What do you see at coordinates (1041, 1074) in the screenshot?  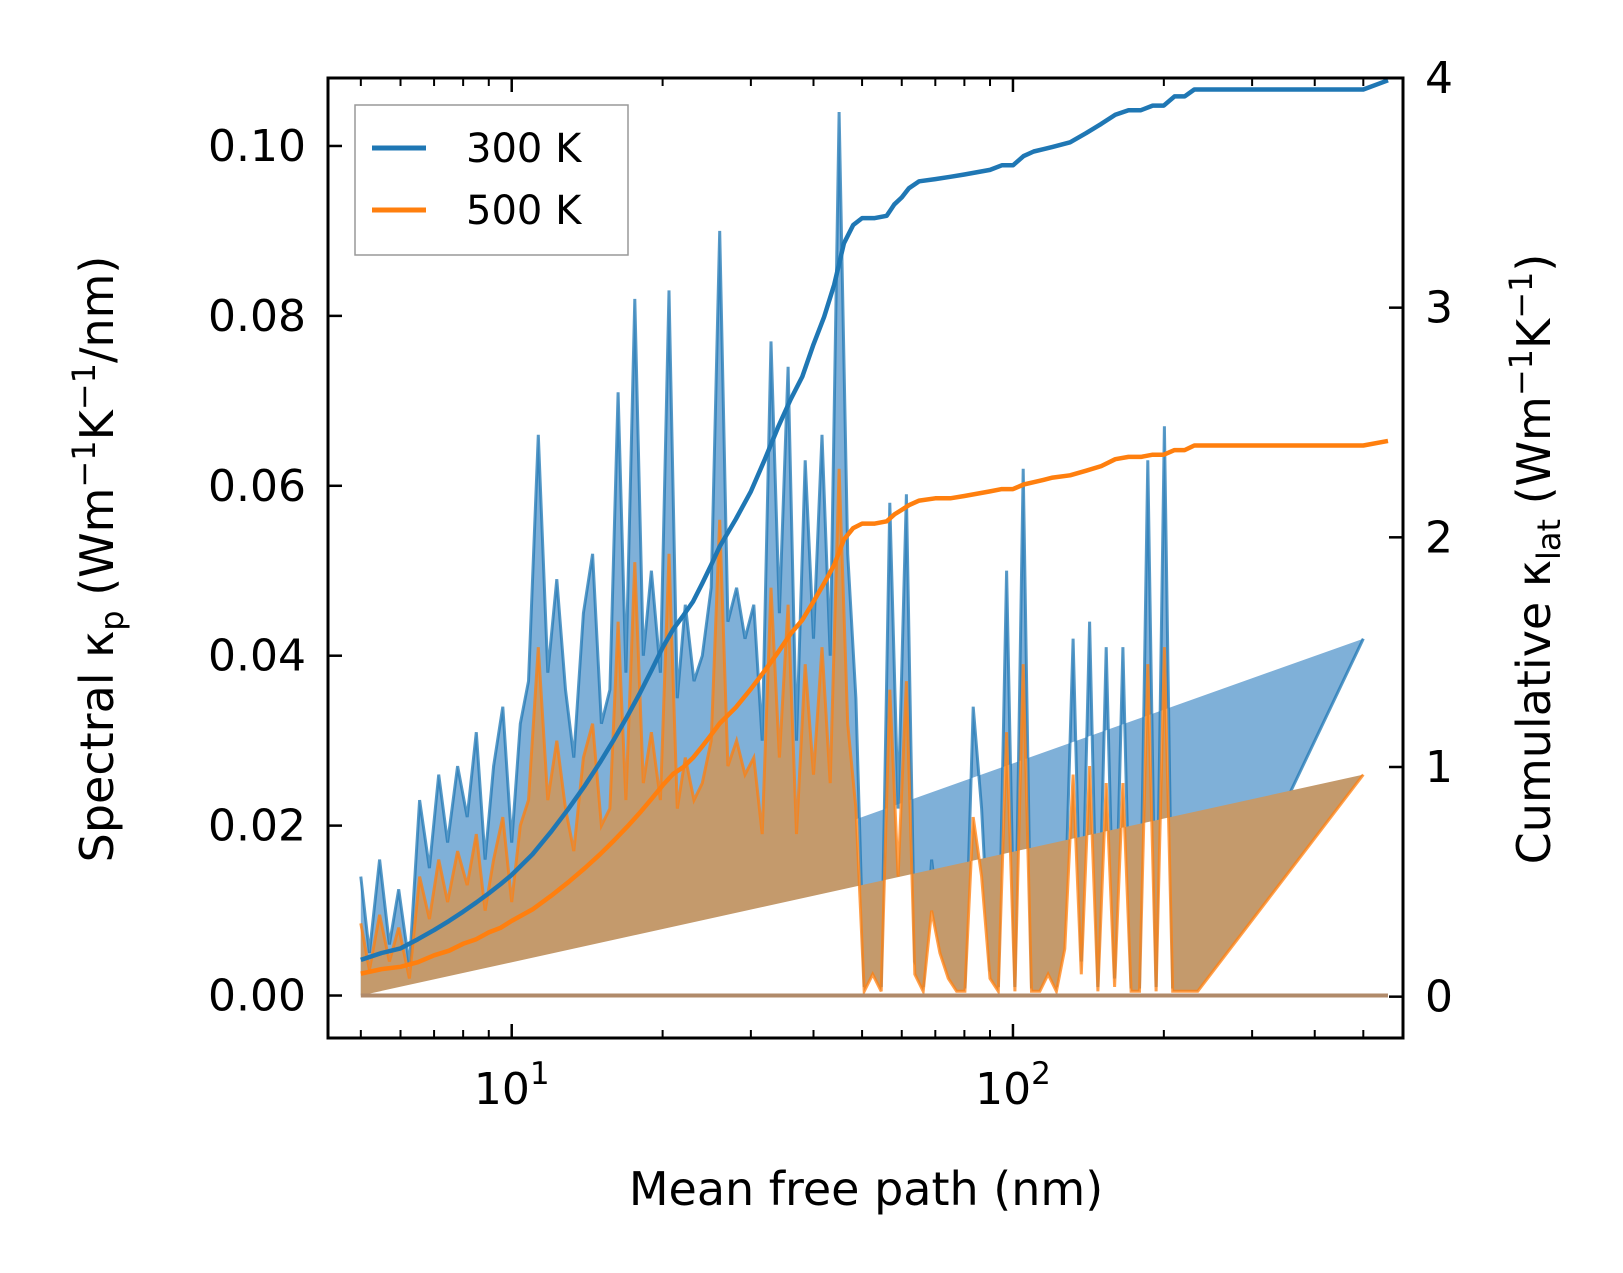 I see `x-tick-exponent: 2` at bounding box center [1041, 1074].